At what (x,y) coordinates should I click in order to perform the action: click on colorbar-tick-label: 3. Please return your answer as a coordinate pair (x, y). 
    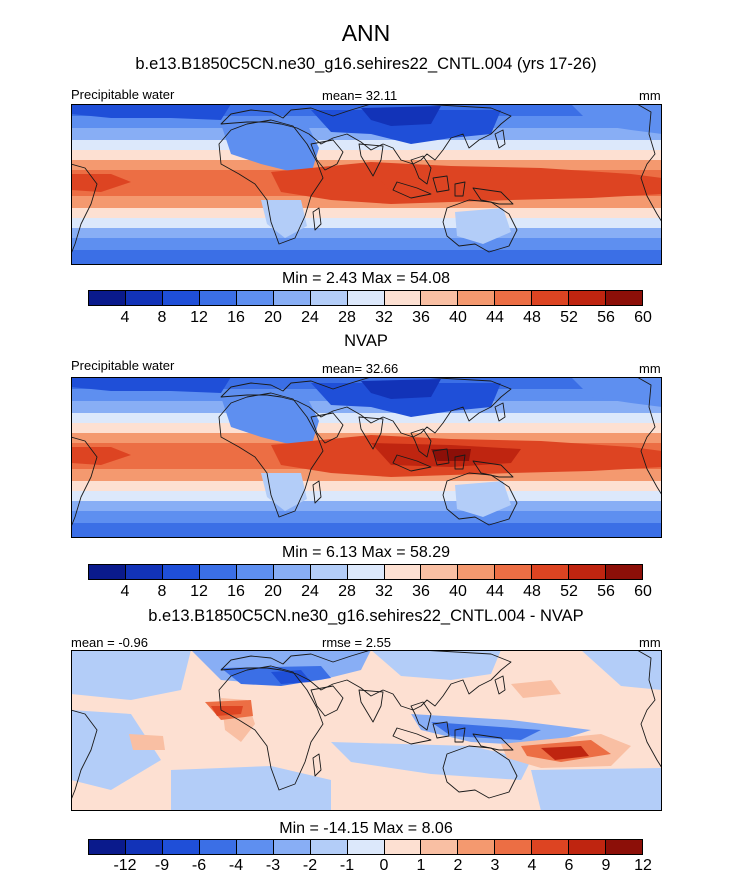
    Looking at the image, I should click on (495, 865).